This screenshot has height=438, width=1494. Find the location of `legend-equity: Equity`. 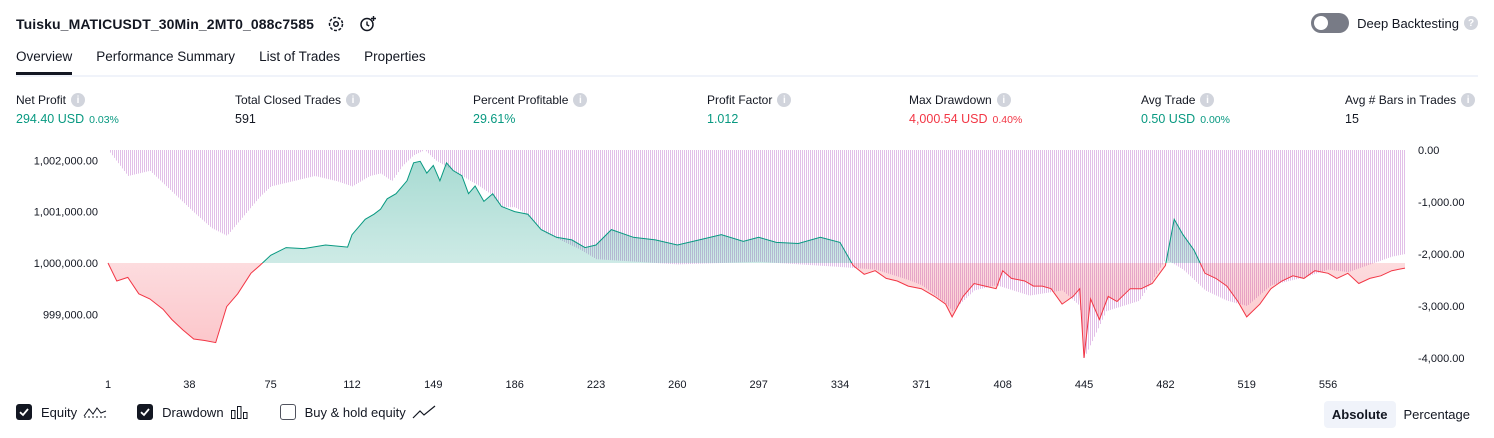

legend-equity: Equity is located at coordinates (61, 412).